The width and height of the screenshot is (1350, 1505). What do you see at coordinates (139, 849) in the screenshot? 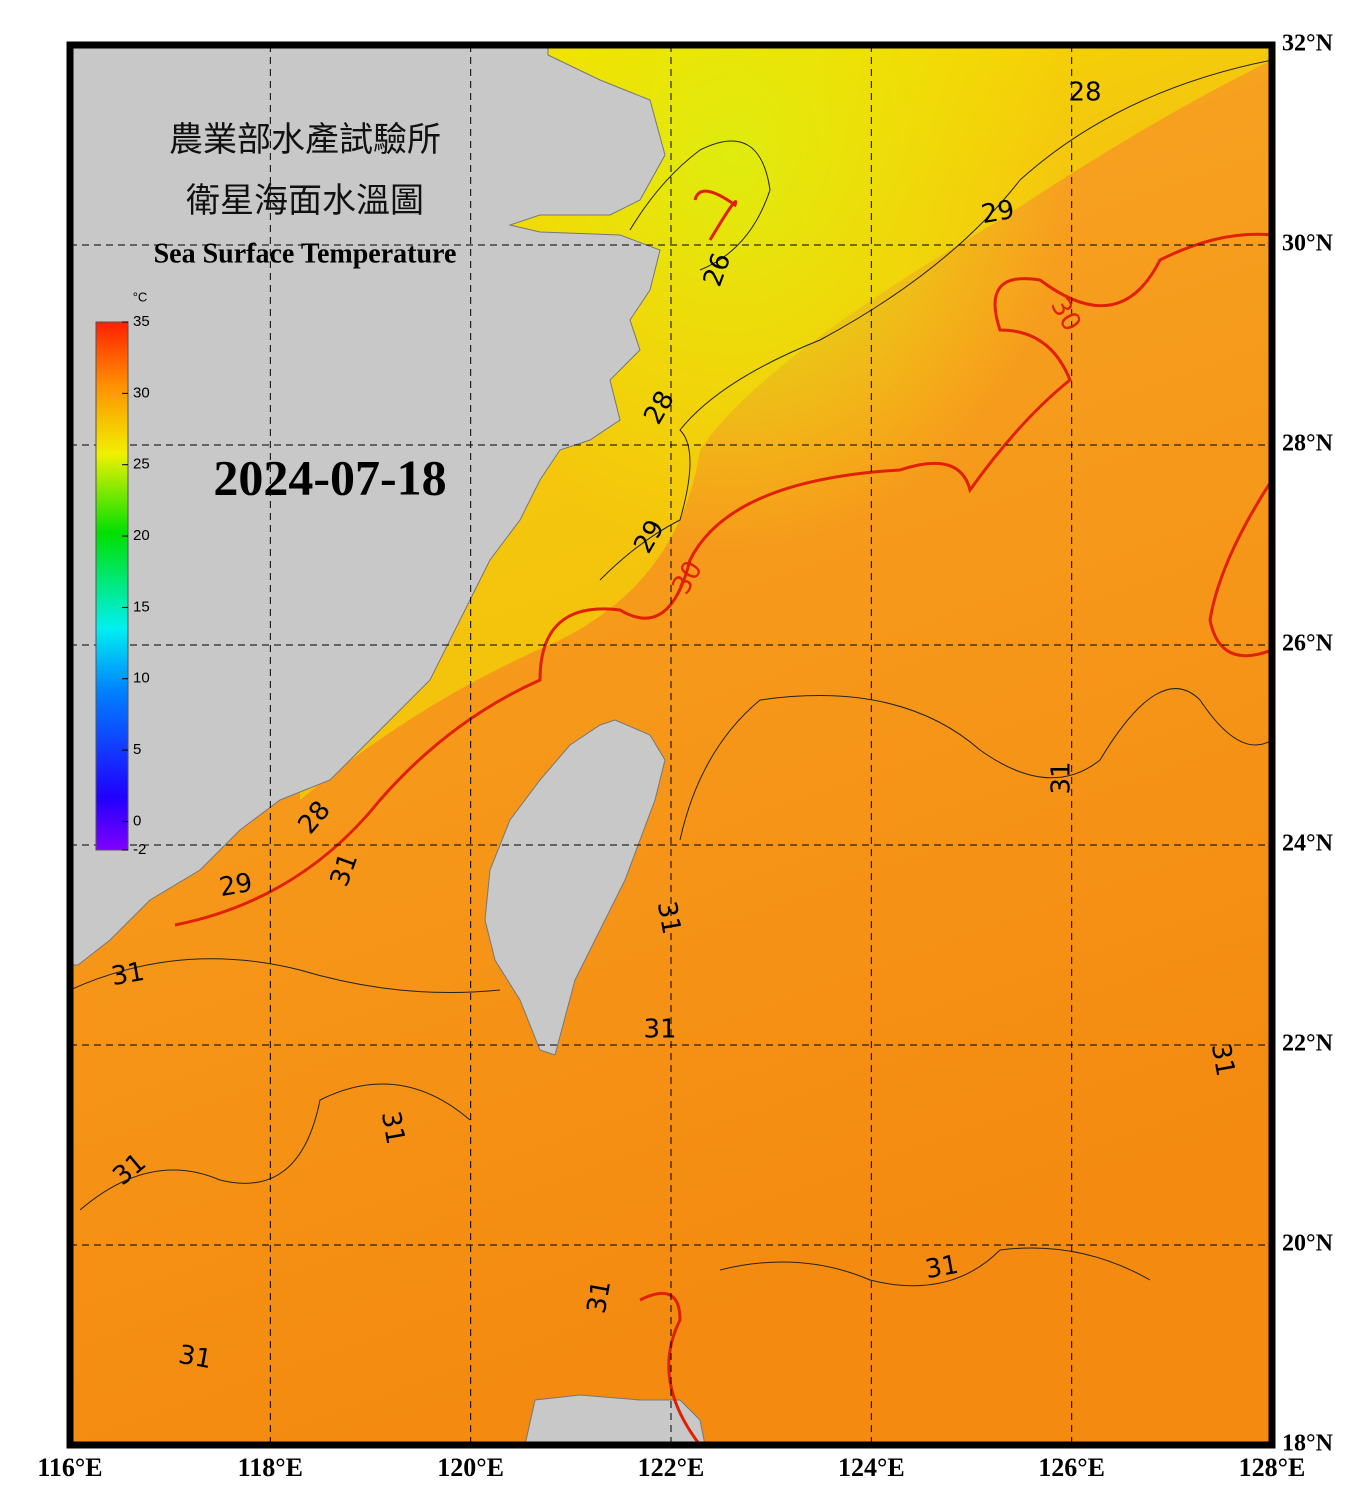
I see `colorbar-tick-label: -2` at bounding box center [139, 849].